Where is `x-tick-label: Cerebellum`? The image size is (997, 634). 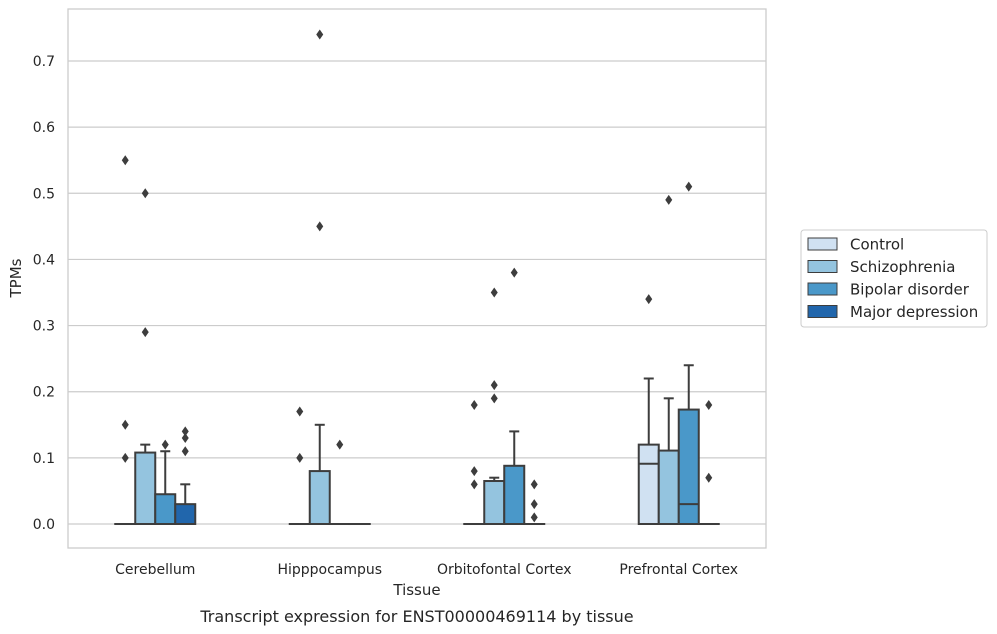 x-tick-label: Cerebellum is located at coordinates (155, 570).